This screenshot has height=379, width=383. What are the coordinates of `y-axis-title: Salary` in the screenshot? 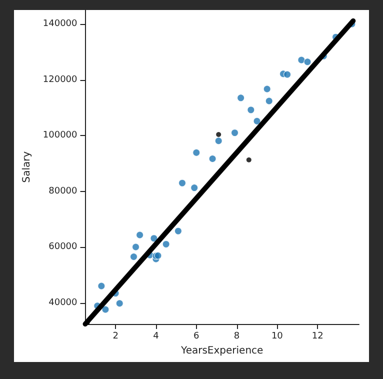 It's located at (27, 167).